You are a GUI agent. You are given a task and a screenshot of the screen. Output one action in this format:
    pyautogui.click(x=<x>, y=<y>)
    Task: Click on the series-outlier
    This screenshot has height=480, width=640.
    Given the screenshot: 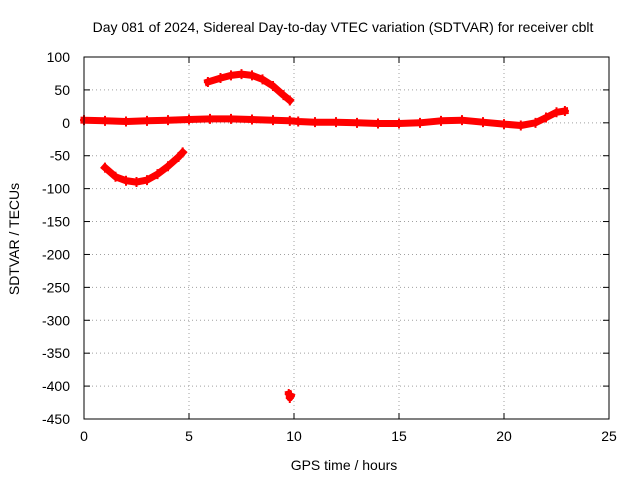 What is the action you would take?
    pyautogui.click(x=290, y=395)
    